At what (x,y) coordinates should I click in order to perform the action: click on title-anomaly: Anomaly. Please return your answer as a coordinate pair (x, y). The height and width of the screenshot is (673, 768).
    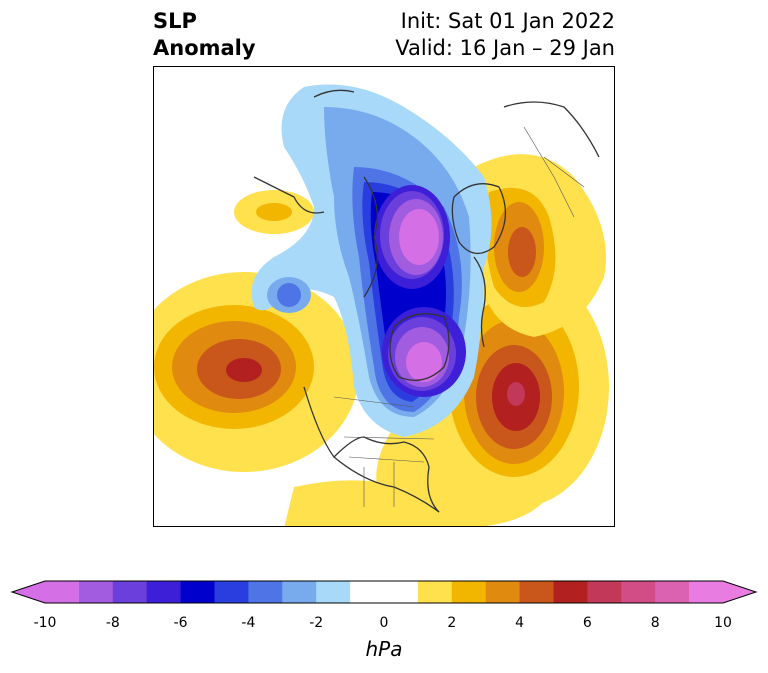
    Looking at the image, I should click on (204, 48).